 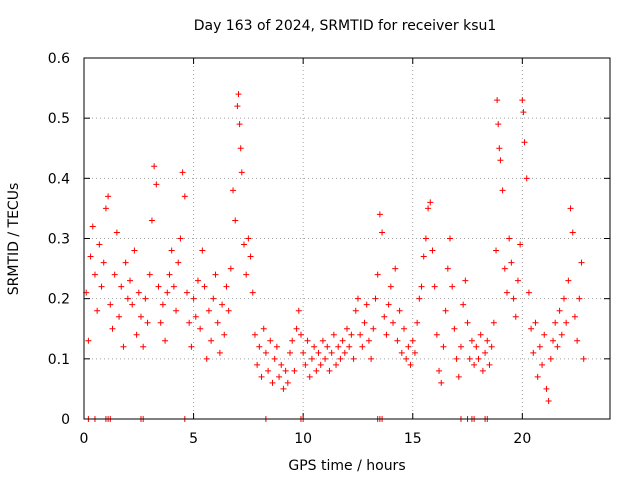 I want to click on x-tick-label: 5, so click(x=193, y=439).